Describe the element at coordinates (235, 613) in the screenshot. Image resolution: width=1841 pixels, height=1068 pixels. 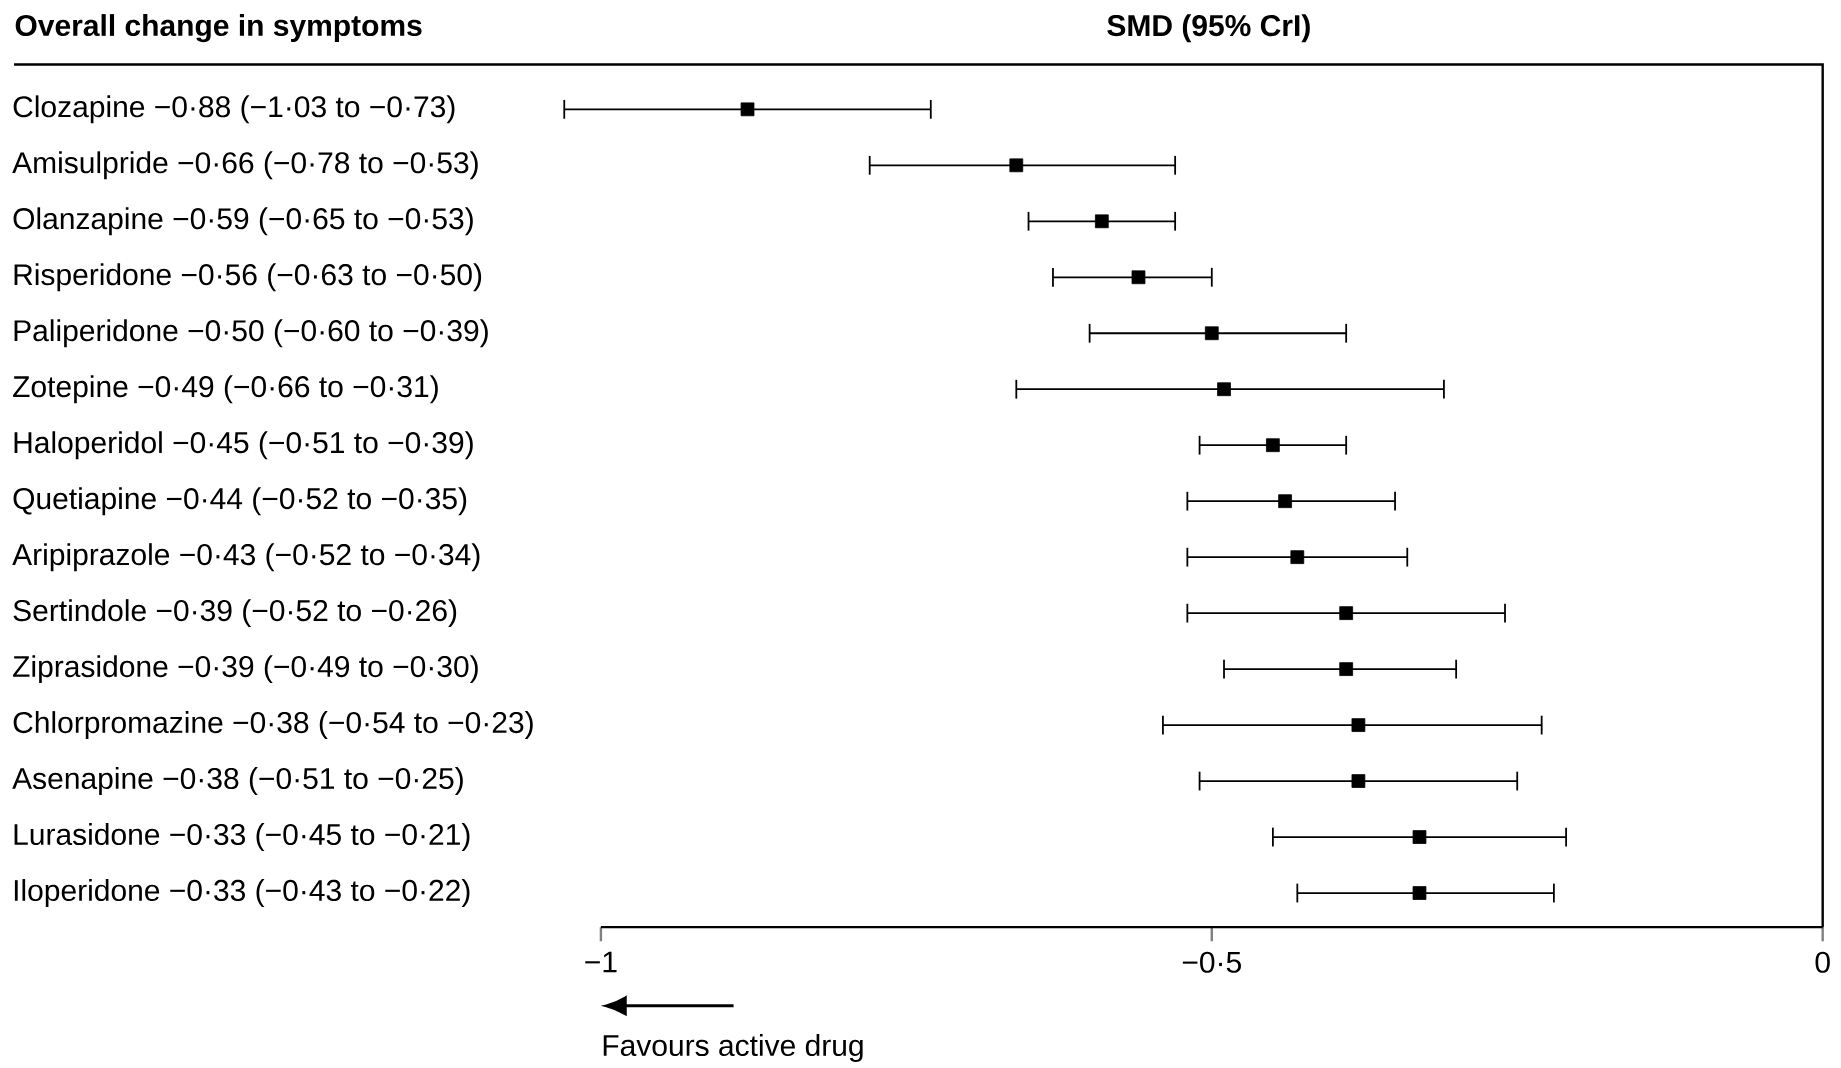
I see `y-tick-label: Sertindole −0·39 (−0·52 to −0·26)` at that location.